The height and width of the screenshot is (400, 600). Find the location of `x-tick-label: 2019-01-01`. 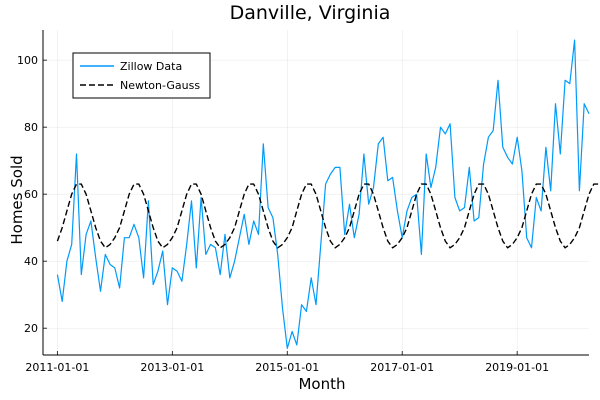

x-tick-label: 2019-01-01 is located at coordinates (517, 367).